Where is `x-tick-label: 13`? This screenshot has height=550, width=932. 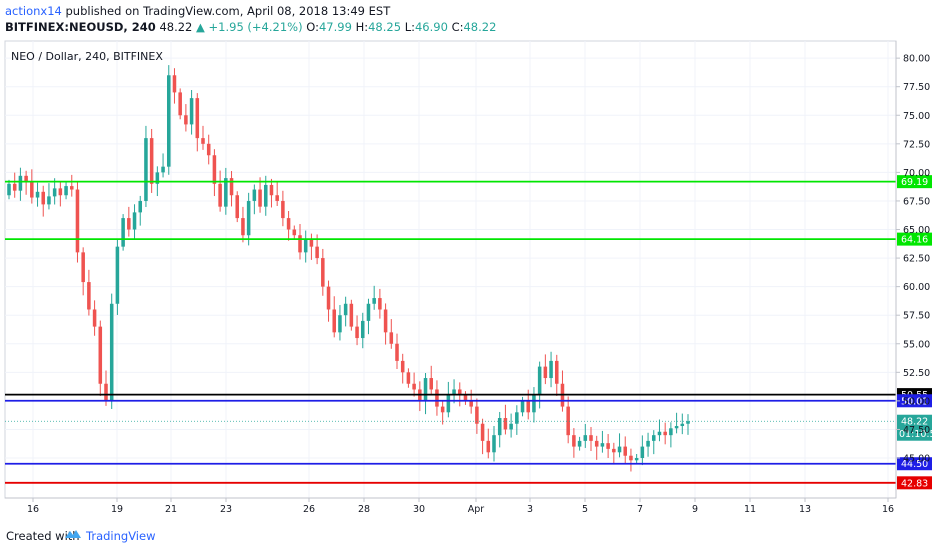
x-tick-label: 13 is located at coordinates (805, 509).